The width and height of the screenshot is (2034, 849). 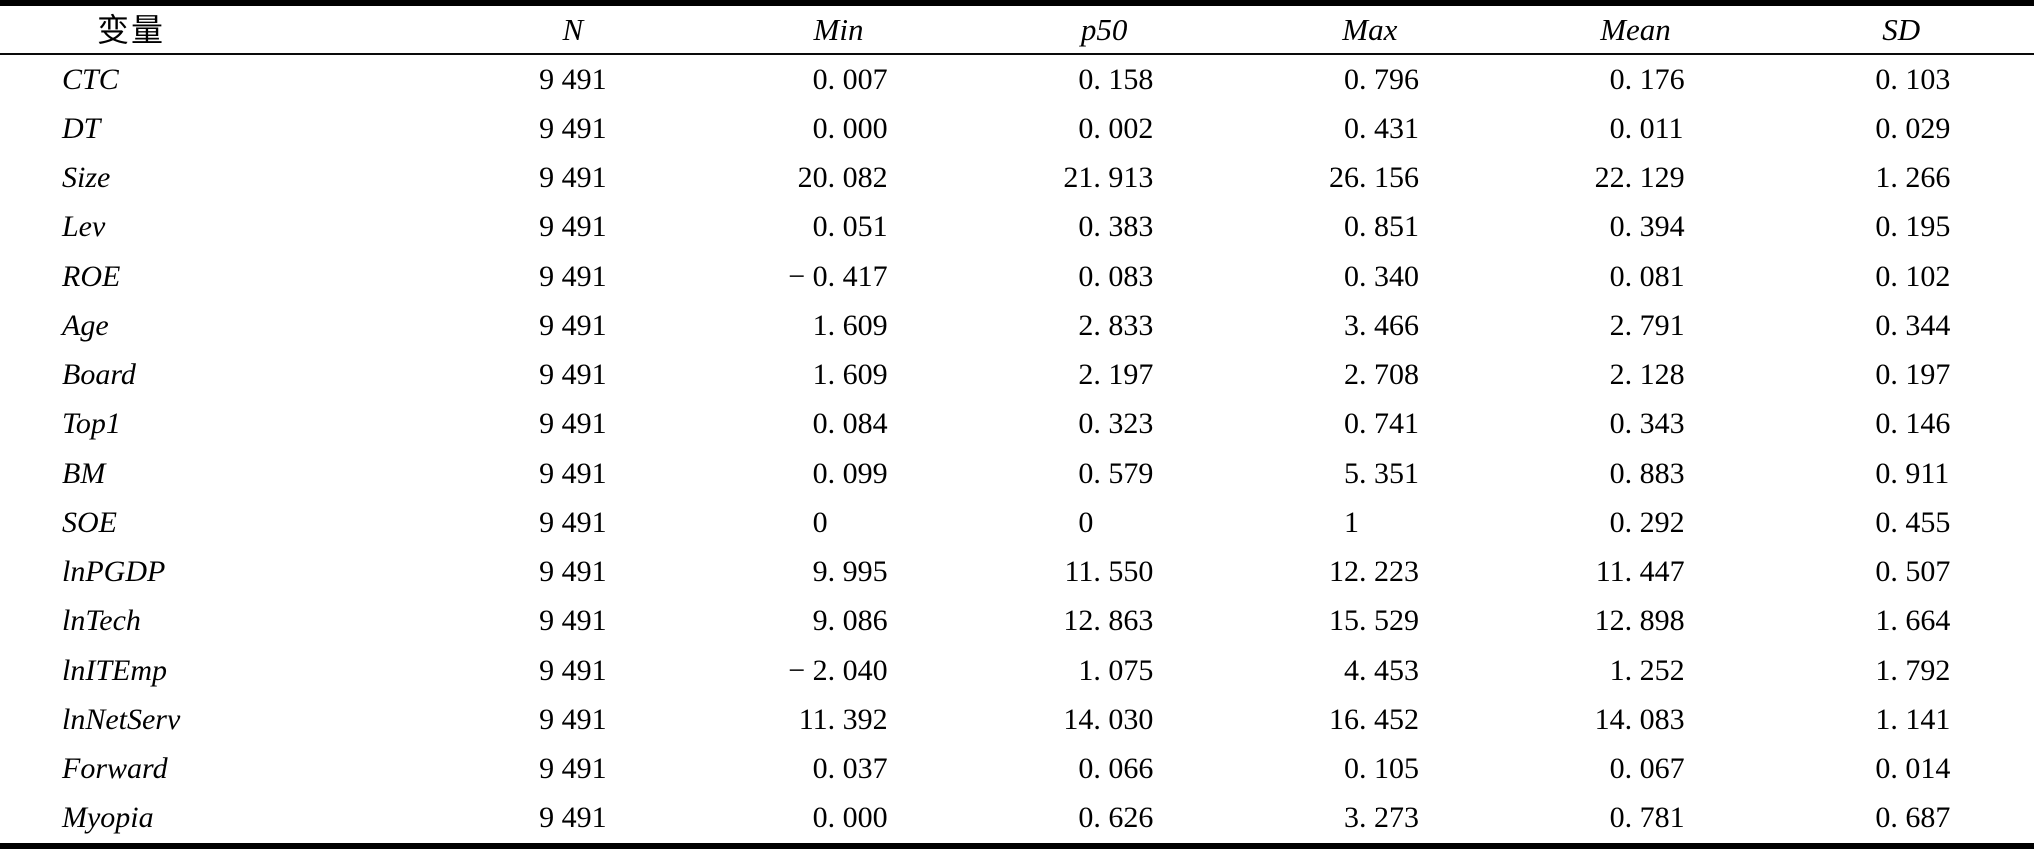 I want to click on stat-value-p50: 21. 913, so click(x=1104, y=178).